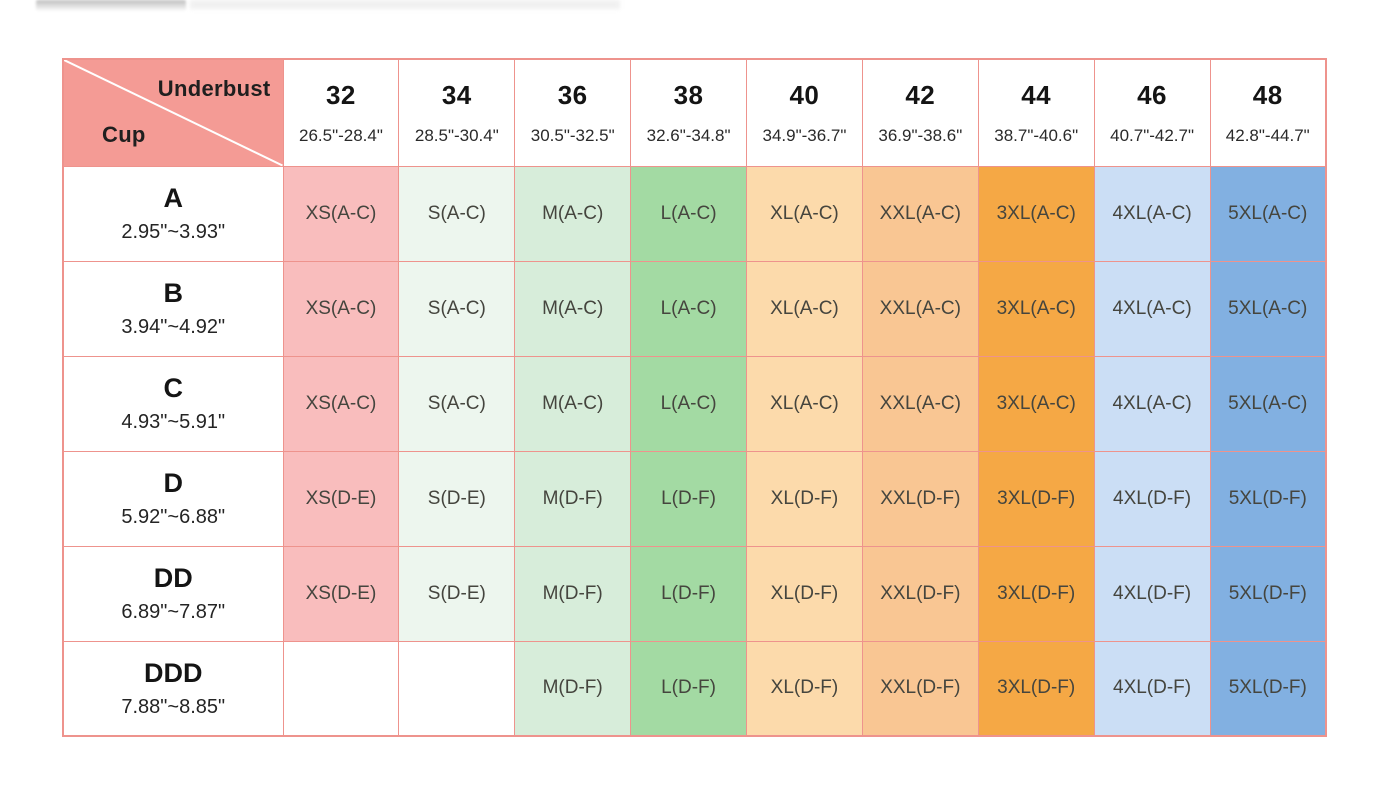 The image size is (1385, 796). I want to click on cup-range: 2.95"~3.93", so click(173, 232).